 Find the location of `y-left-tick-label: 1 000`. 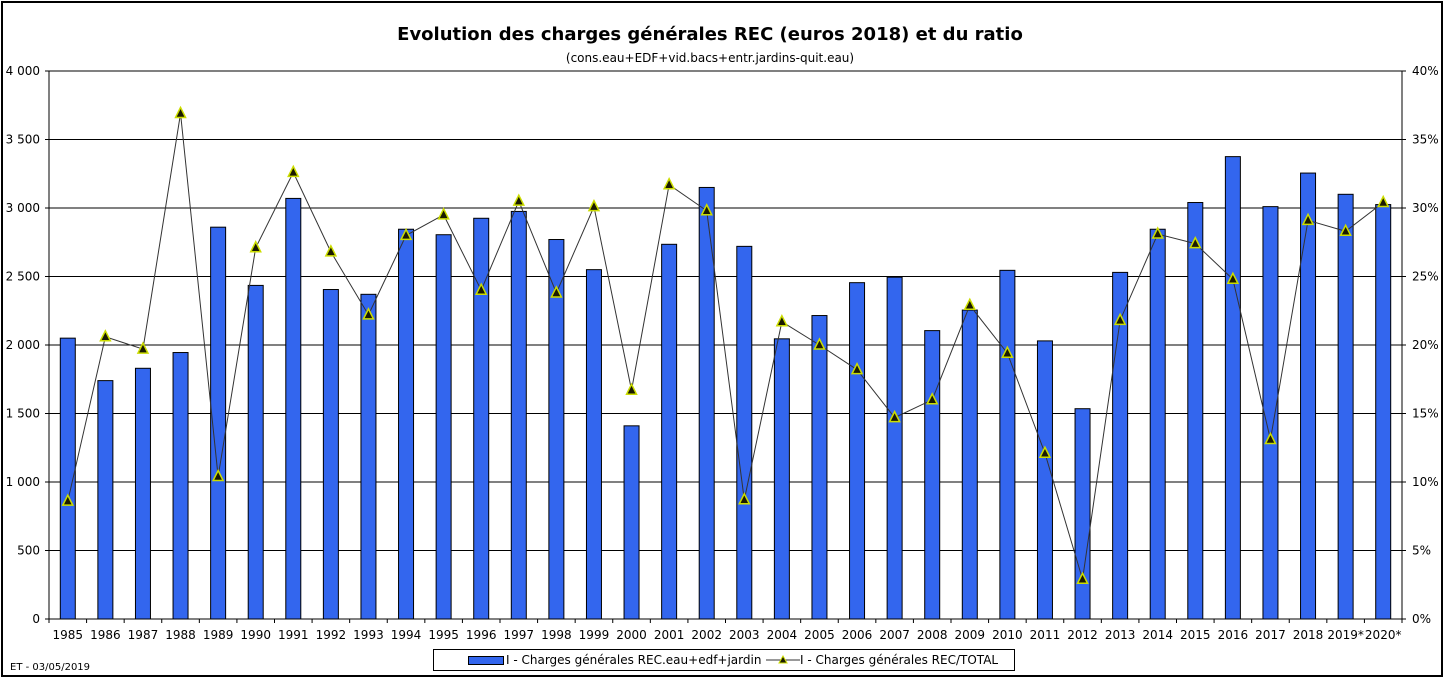

y-left-tick-label: 1 000 is located at coordinates (23, 482).